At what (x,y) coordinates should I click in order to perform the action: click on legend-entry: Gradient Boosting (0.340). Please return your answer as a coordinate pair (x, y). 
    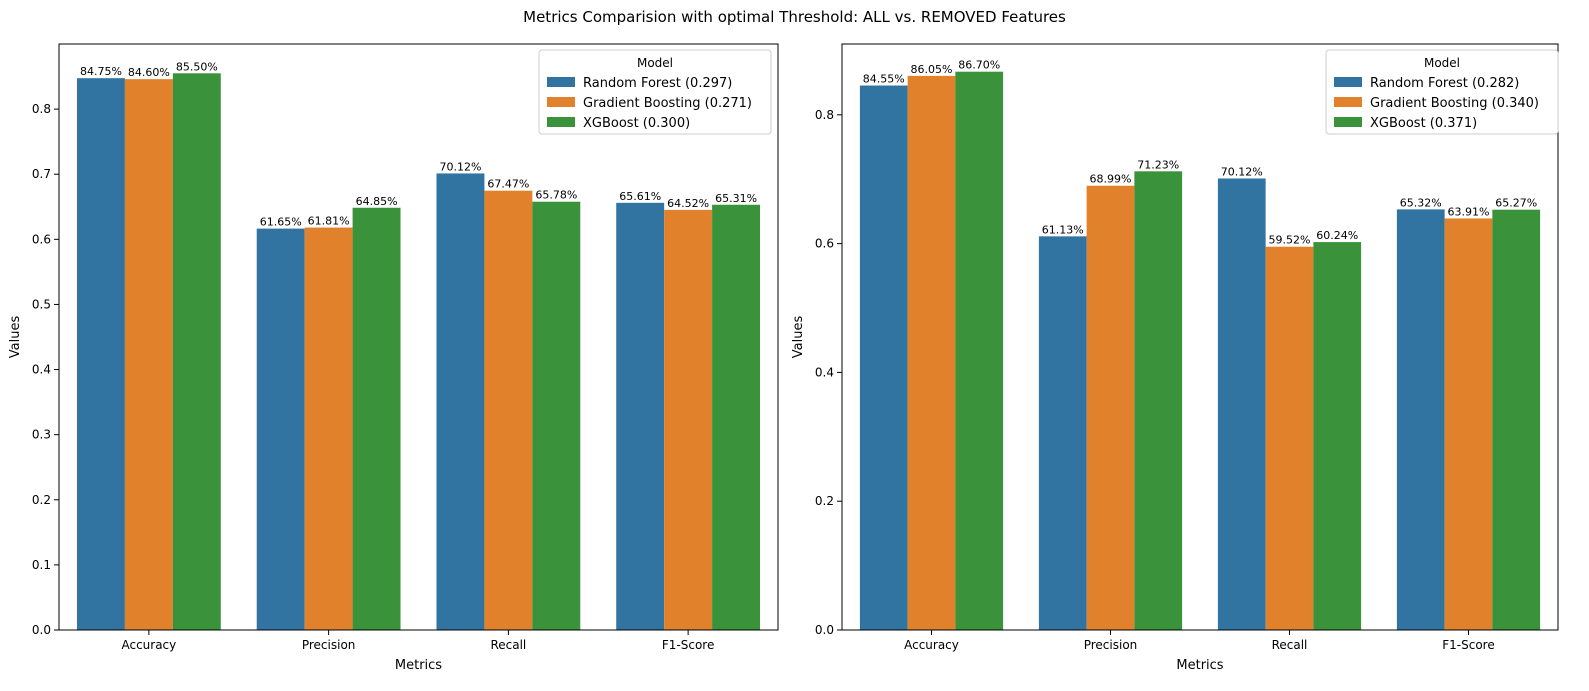
    Looking at the image, I should click on (1454, 103).